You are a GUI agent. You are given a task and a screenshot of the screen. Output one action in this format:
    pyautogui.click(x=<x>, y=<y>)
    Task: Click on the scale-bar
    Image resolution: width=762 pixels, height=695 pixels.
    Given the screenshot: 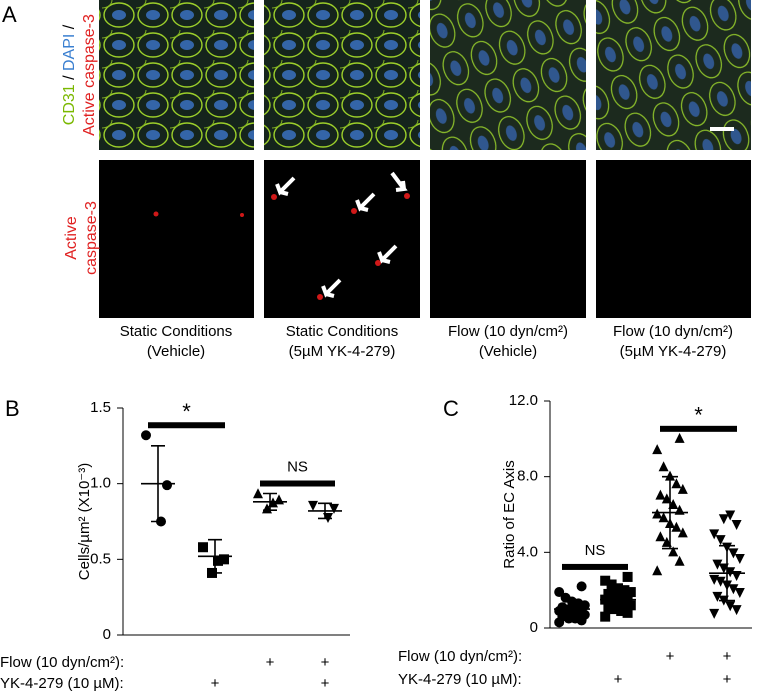 What is the action you would take?
    pyautogui.click(x=722, y=129)
    